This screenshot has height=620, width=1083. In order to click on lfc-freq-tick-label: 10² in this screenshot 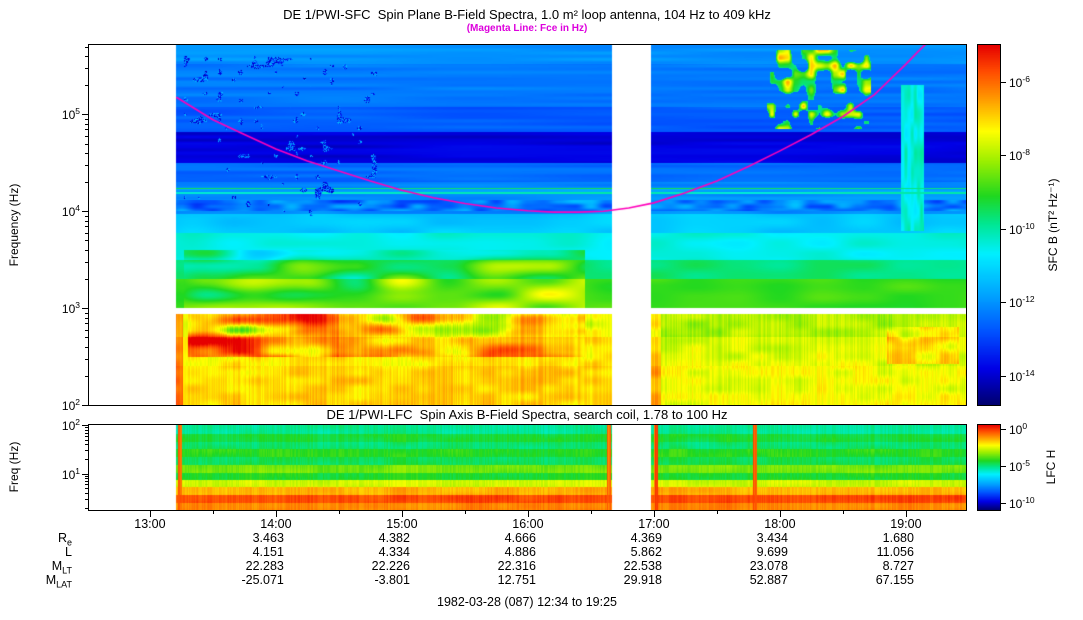, I will do `click(70, 425)`.